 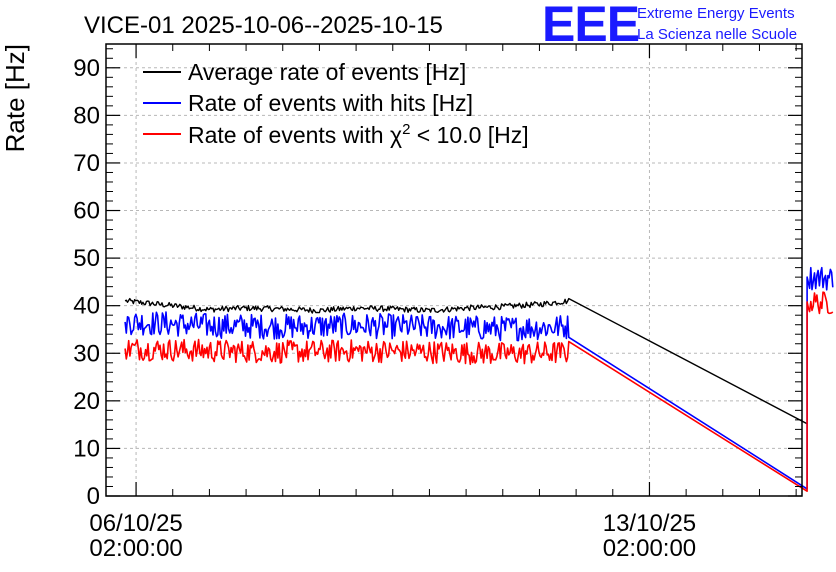 What do you see at coordinates (717, 34) in the screenshot?
I see `logo-line2: La Scienza nelle Scuole` at bounding box center [717, 34].